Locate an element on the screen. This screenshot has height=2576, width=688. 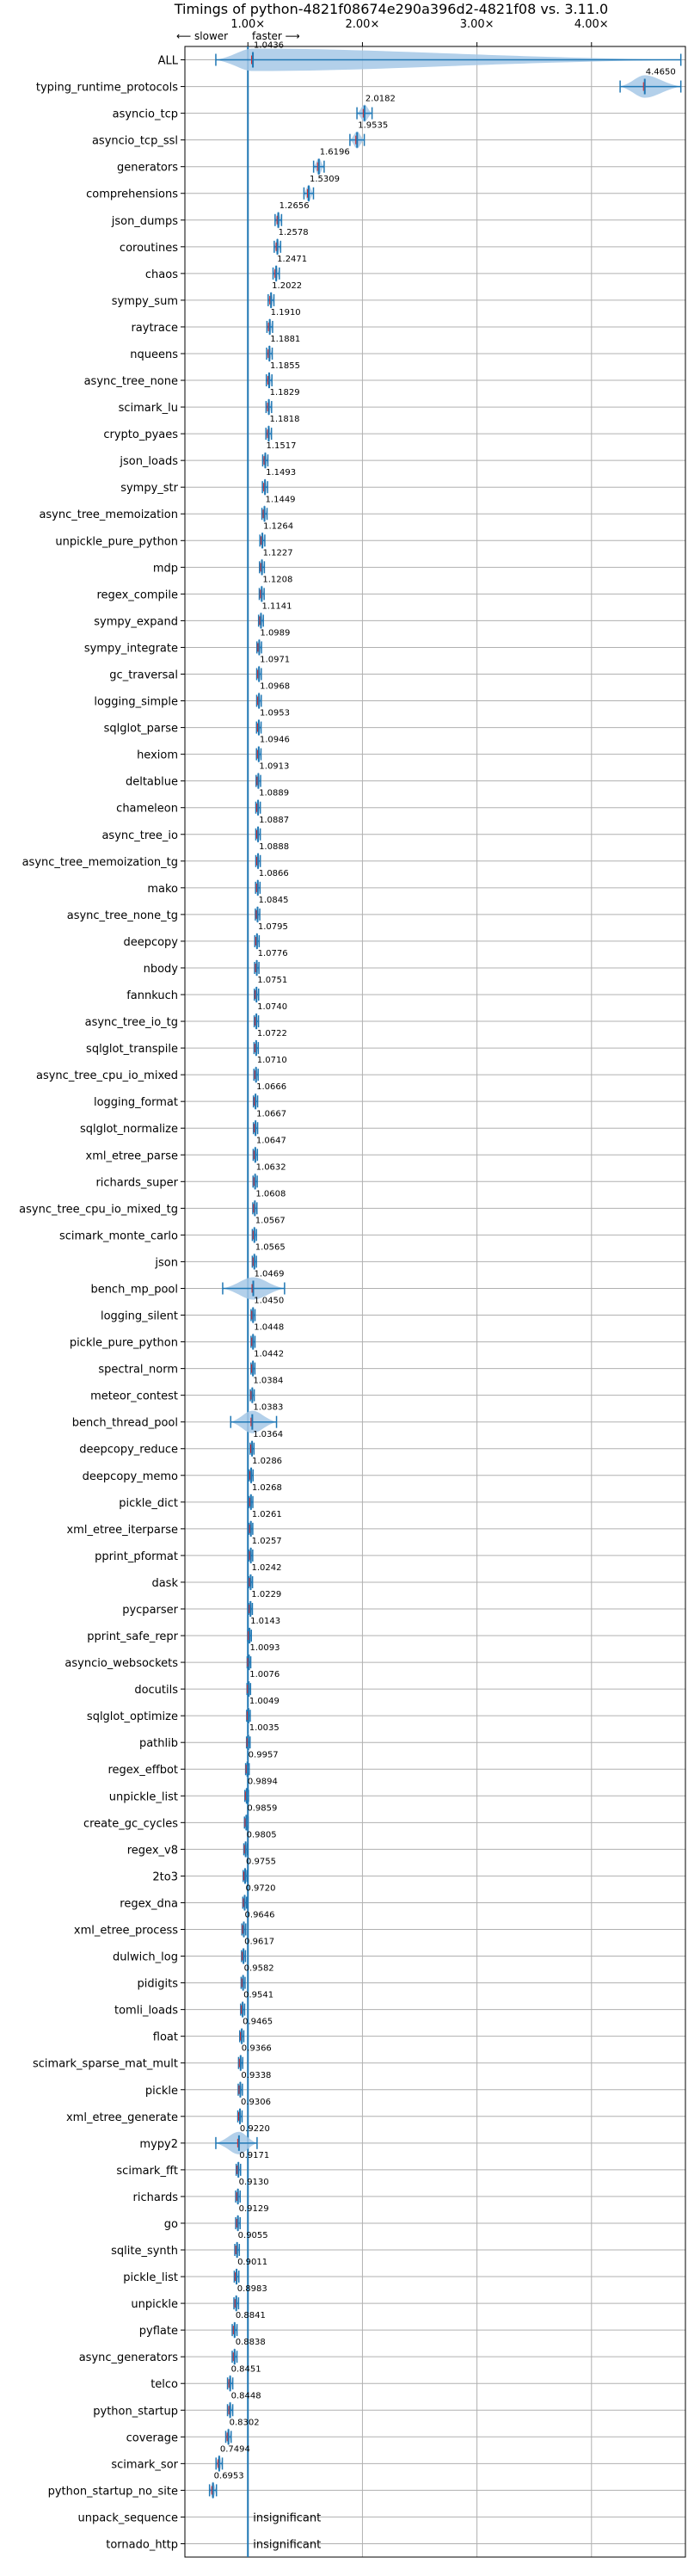
benchmark-name: spectral_norm is located at coordinates (138, 1371).